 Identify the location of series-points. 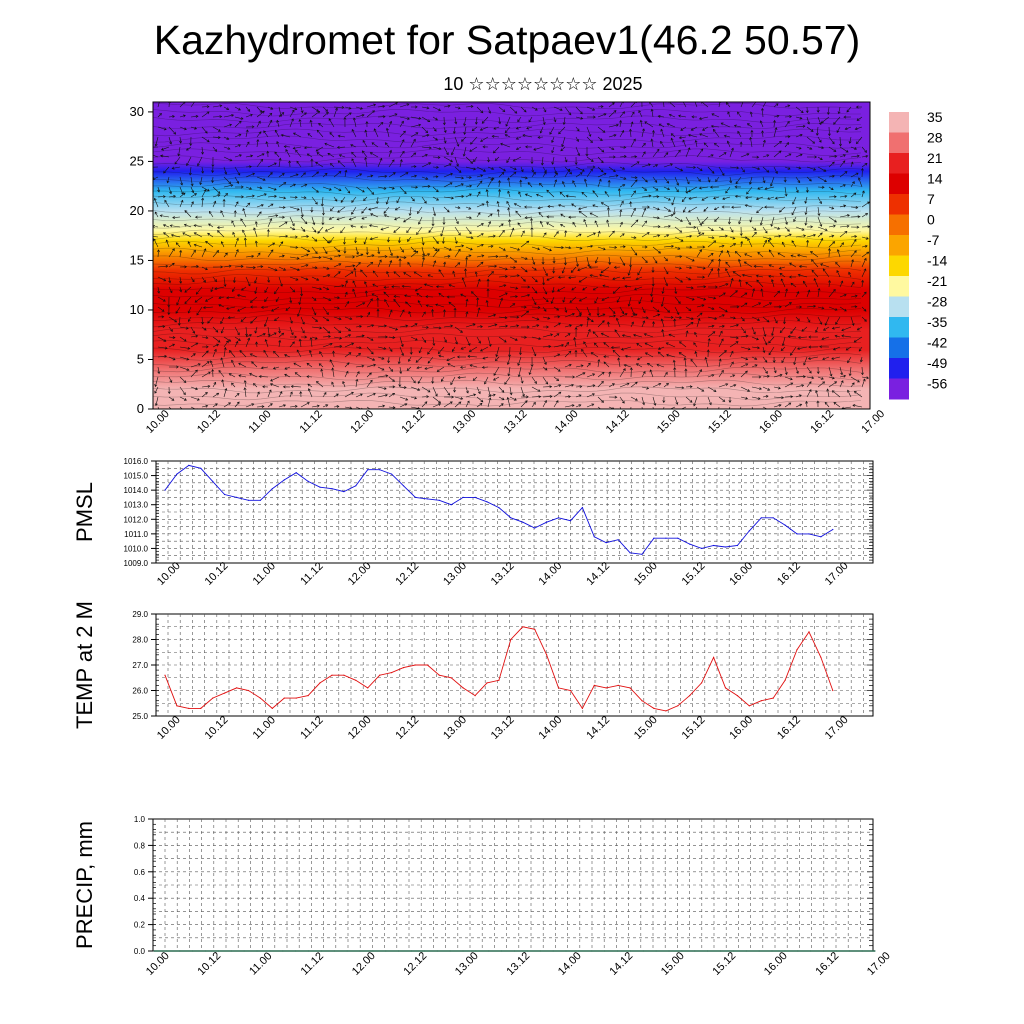
(499, 669).